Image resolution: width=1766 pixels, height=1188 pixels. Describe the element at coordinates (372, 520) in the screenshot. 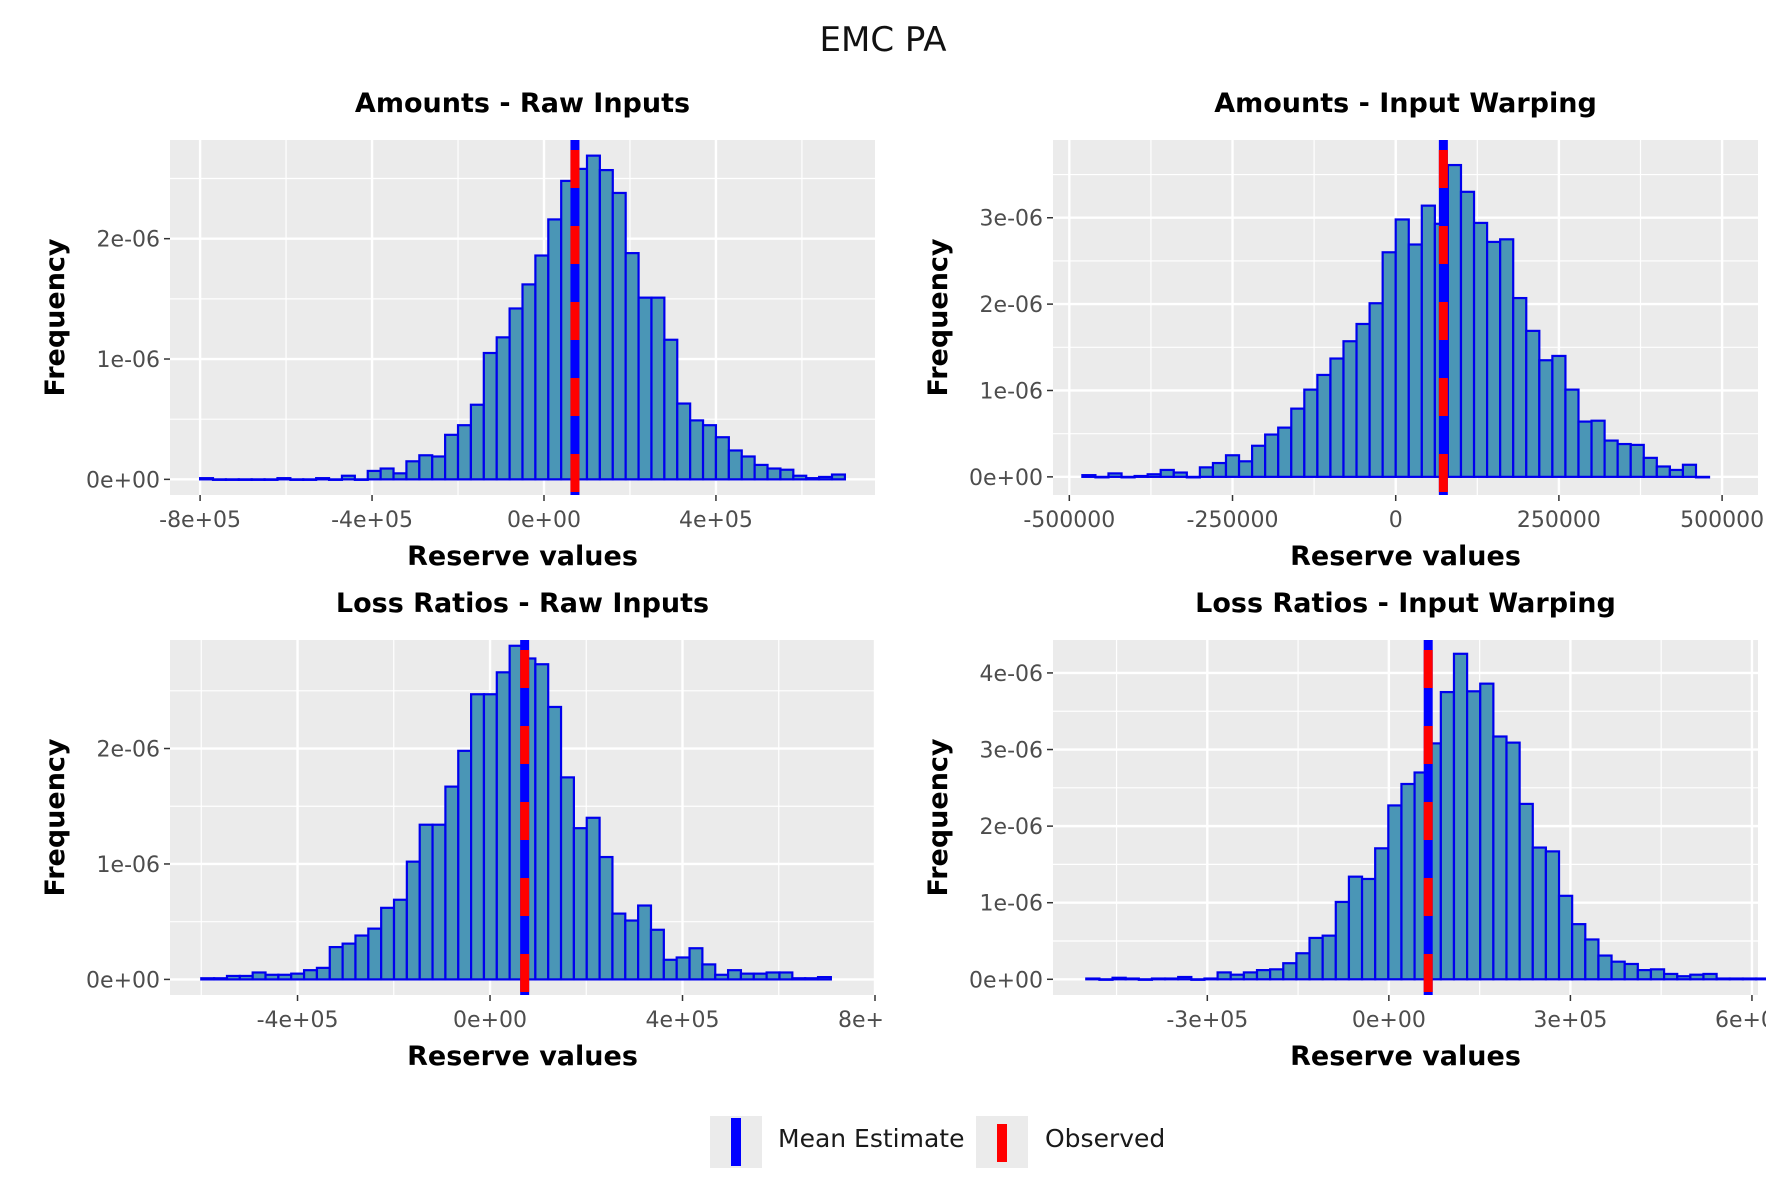

I see `x-tick-label: -4e+05` at that location.